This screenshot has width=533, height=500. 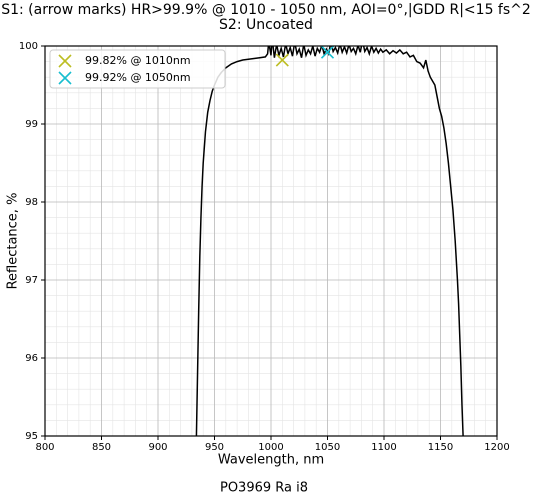 I want to click on chart-subtitle: S2: Uncoated, so click(x=266, y=25).